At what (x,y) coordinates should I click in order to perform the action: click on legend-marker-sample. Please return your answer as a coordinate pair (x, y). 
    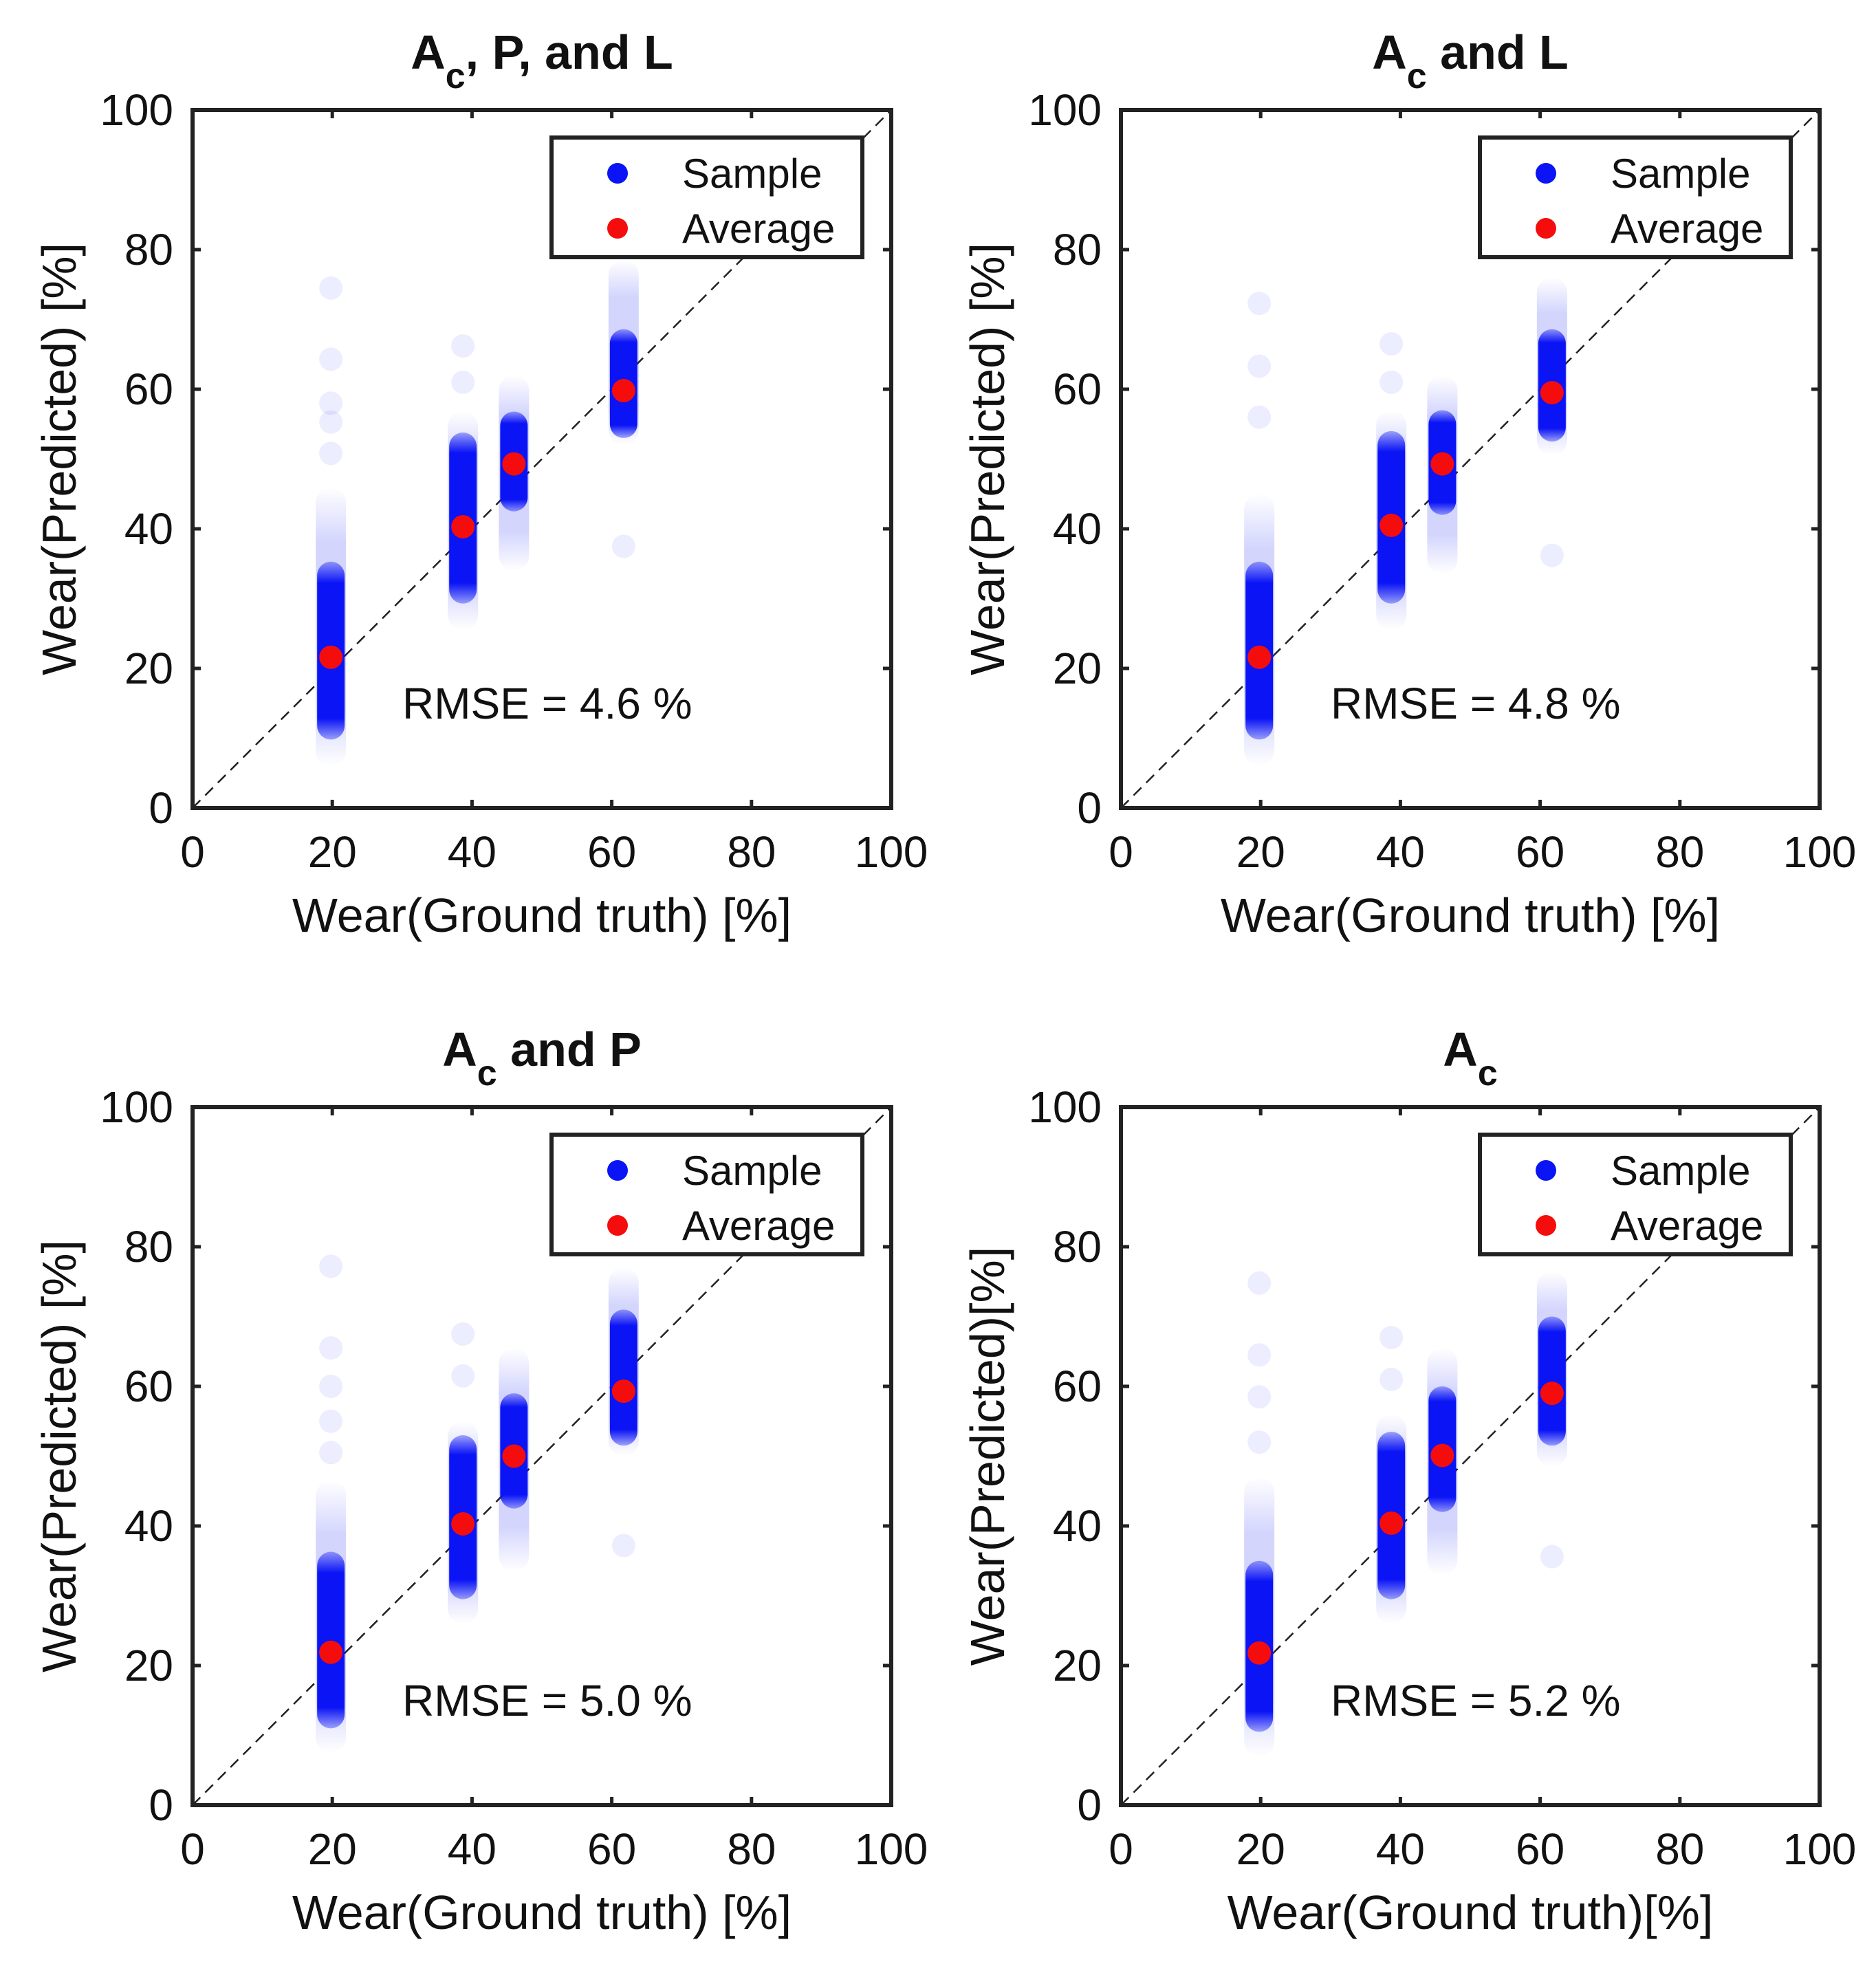
    Looking at the image, I should click on (617, 173).